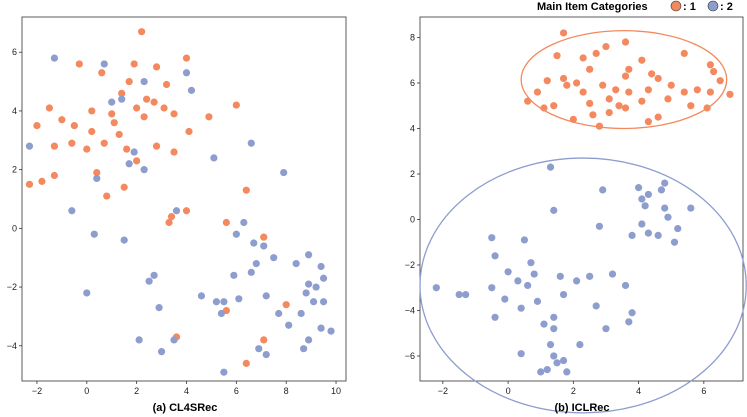  Describe the element at coordinates (726, 7) in the screenshot. I see `legend-label-2: : 2` at that location.